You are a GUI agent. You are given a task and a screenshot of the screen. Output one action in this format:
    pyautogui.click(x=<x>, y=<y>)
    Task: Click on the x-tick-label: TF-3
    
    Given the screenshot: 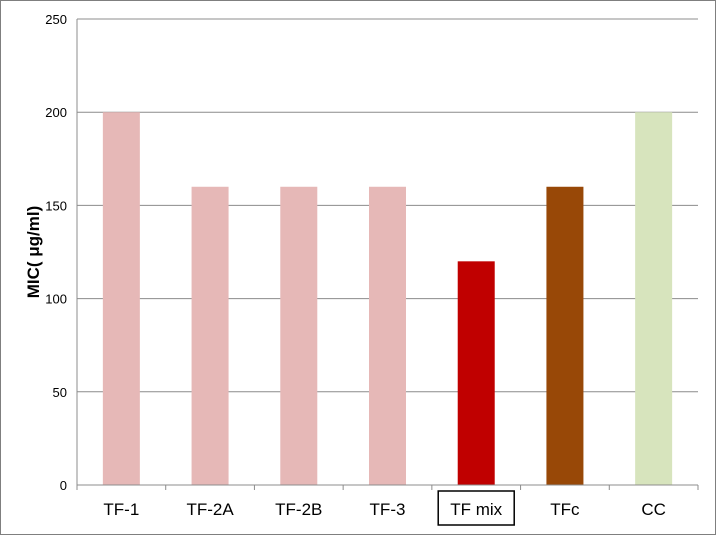 What is the action you would take?
    pyautogui.click(x=388, y=509)
    